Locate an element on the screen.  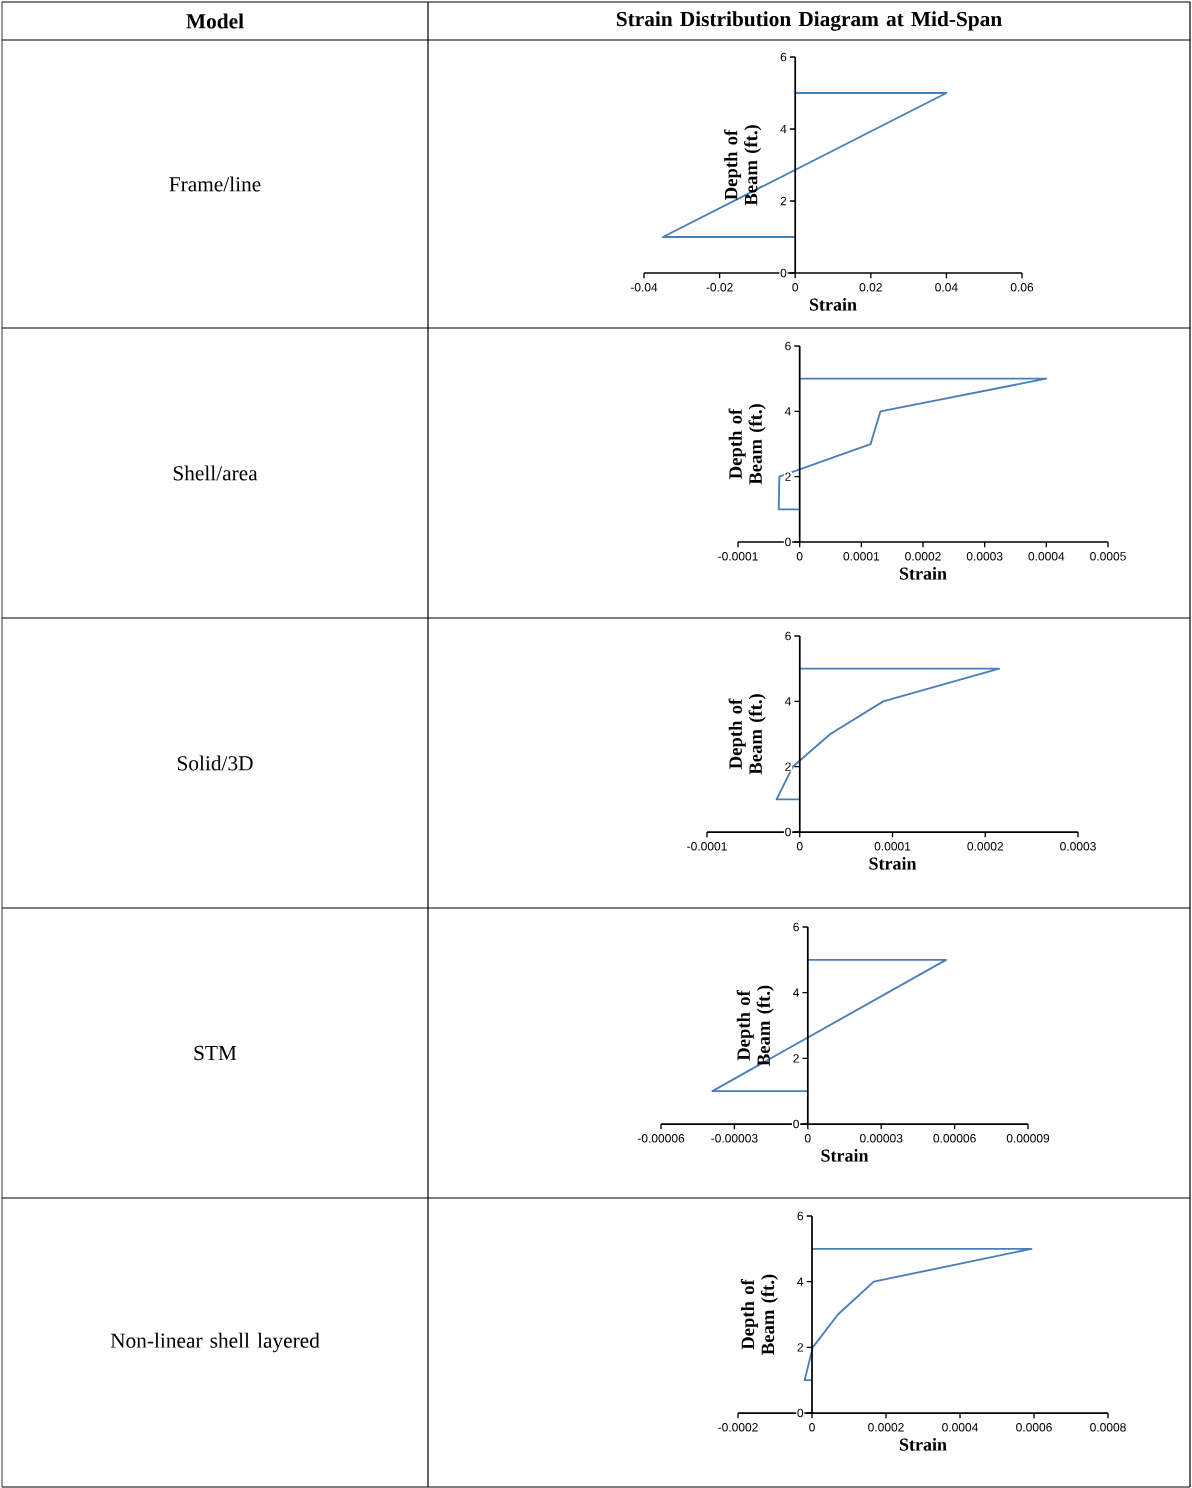
x-tick-label: 0.04 is located at coordinates (946, 287).